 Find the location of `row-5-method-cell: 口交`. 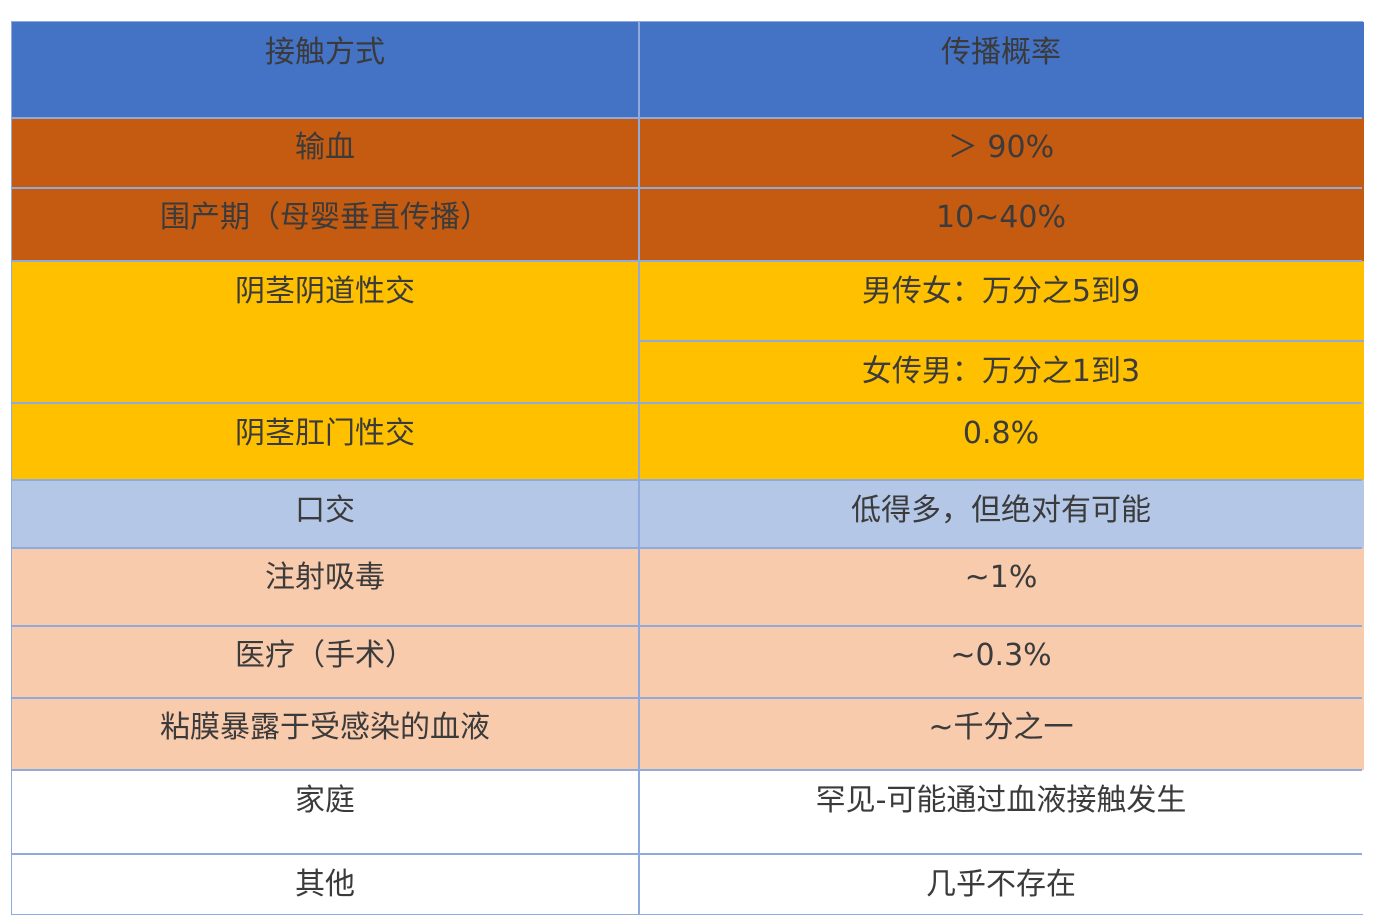

row-5-method-cell: 口交 is located at coordinates (325, 514).